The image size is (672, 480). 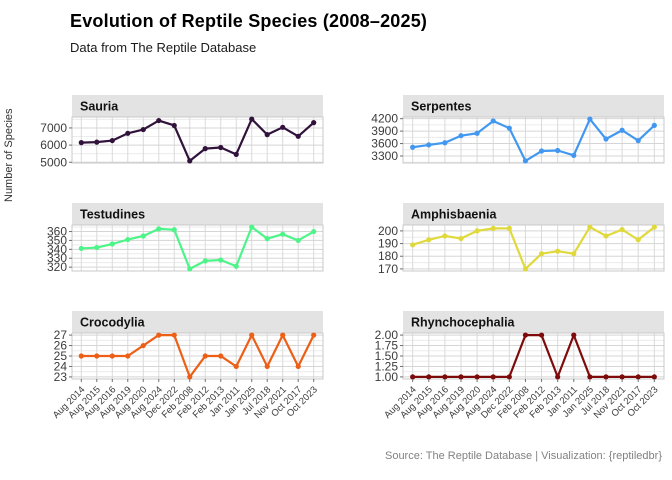 I want to click on y-tick-label: 180, so click(x=388, y=256).